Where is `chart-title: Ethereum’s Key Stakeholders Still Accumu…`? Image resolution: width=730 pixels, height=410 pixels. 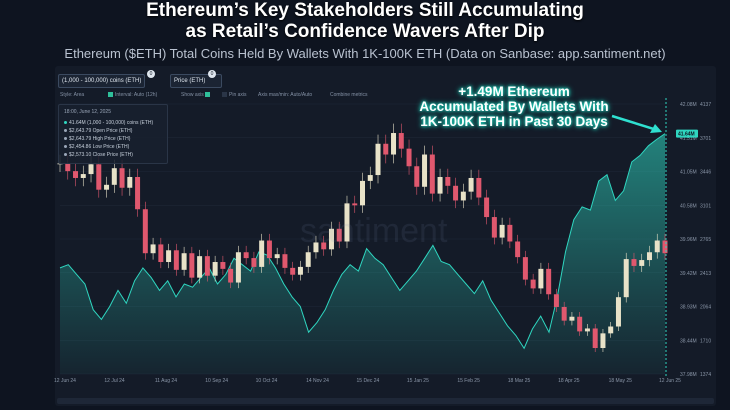
chart-title: Ethereum’s Key Stakeholders Still Accumu… is located at coordinates (365, 22).